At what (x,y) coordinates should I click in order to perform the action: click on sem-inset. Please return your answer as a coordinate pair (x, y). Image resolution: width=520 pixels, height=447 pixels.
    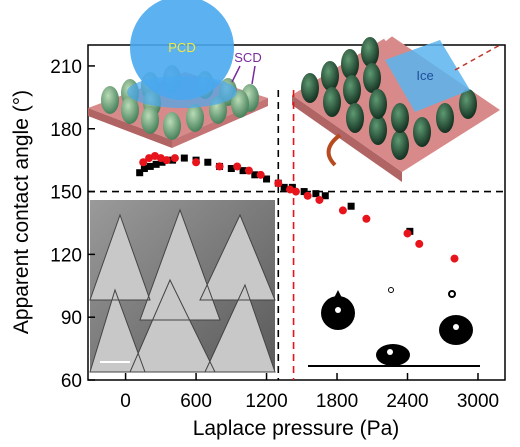
    Looking at the image, I should click on (182, 286).